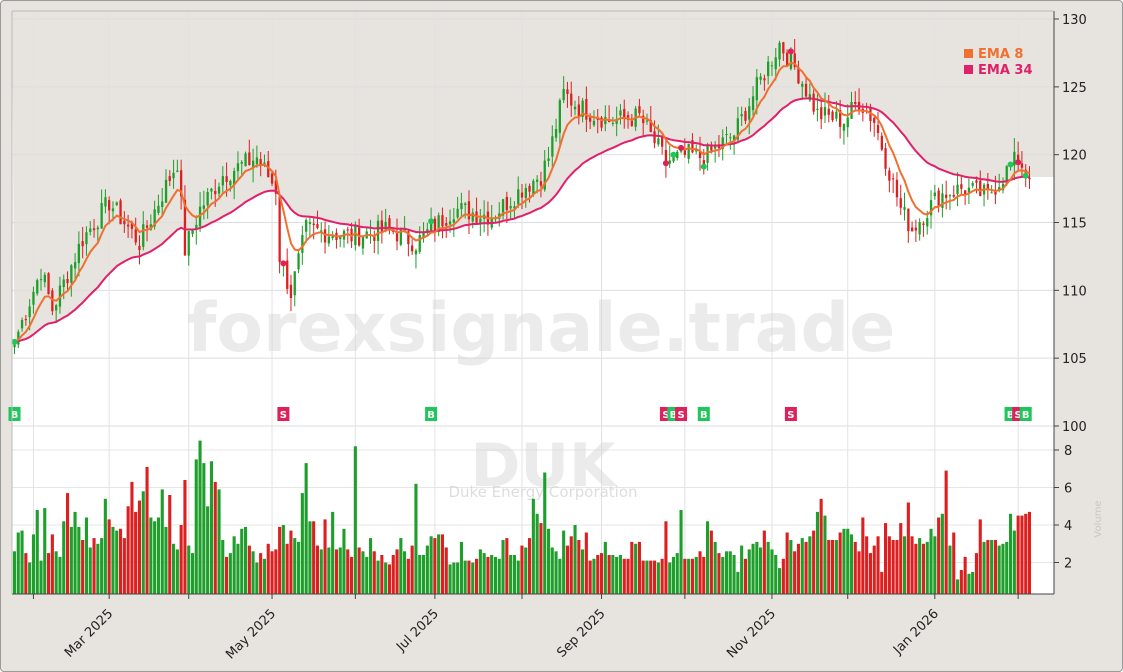 This screenshot has width=1123, height=672. I want to click on signal-marker, so click(681, 414).